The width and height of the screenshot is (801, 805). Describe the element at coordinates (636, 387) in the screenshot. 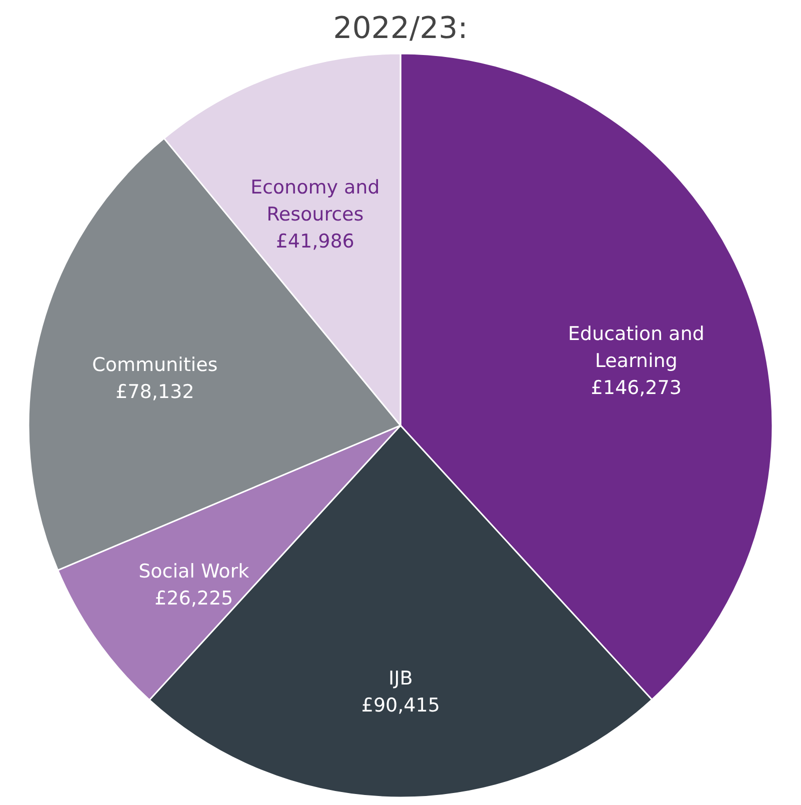

I see `data-label: £146,273` at that location.